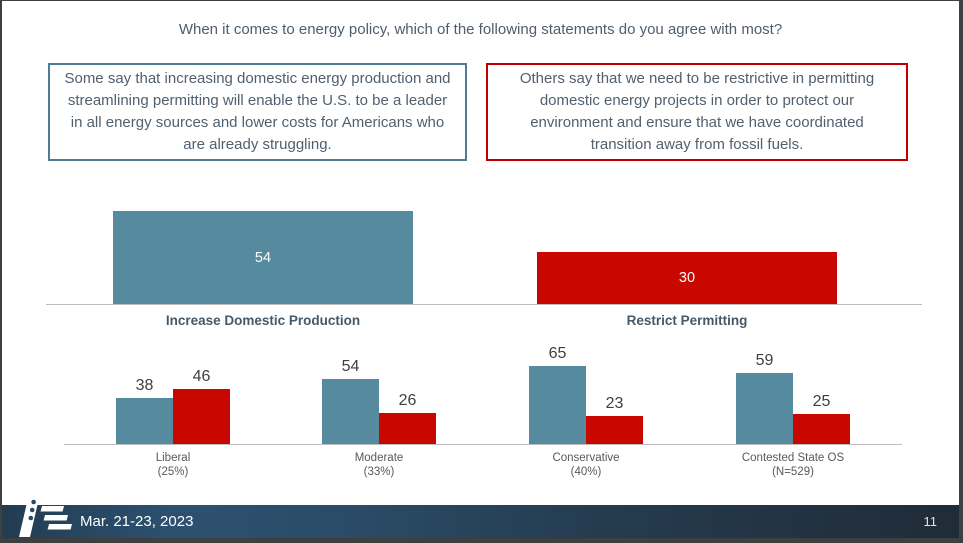  I want to click on bar-value-label: 23, so click(614, 403).